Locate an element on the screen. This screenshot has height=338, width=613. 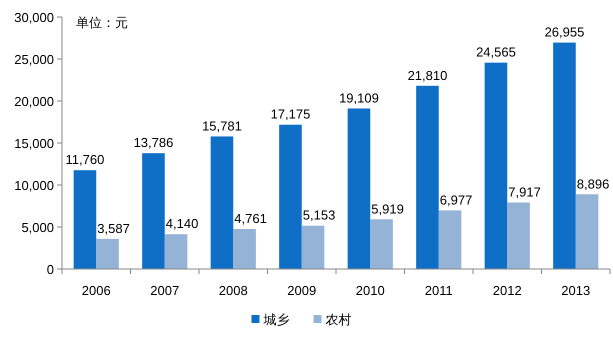
data-label: 5,919 is located at coordinates (387, 208).